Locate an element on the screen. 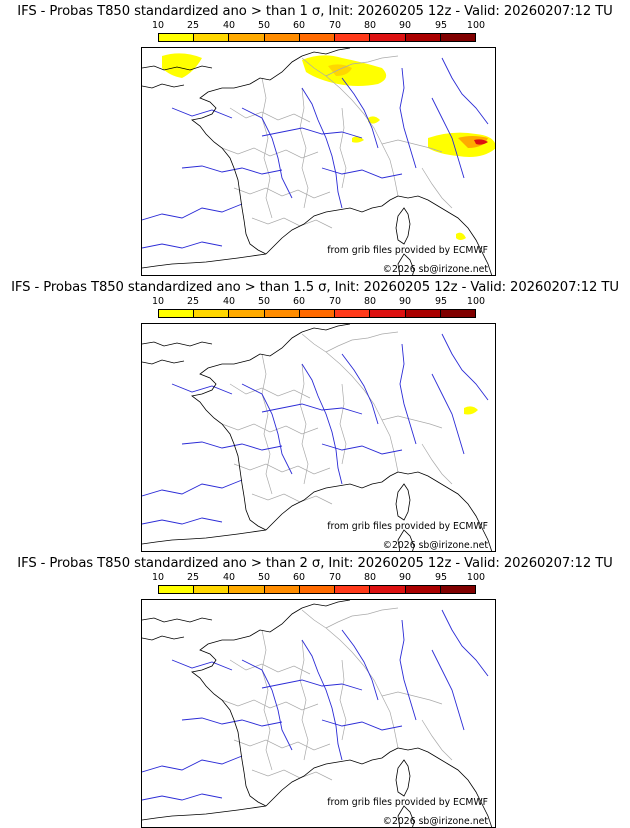  colorbar-label: 80 is located at coordinates (370, 25).